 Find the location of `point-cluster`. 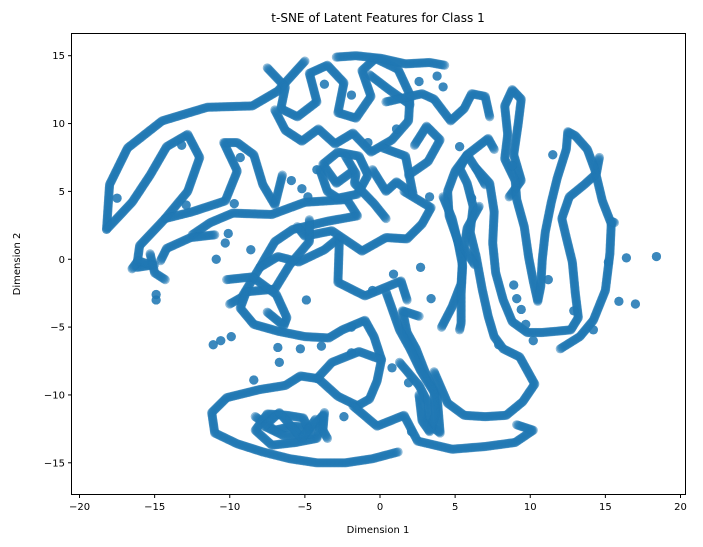

point-cluster is located at coordinates (223, 180).